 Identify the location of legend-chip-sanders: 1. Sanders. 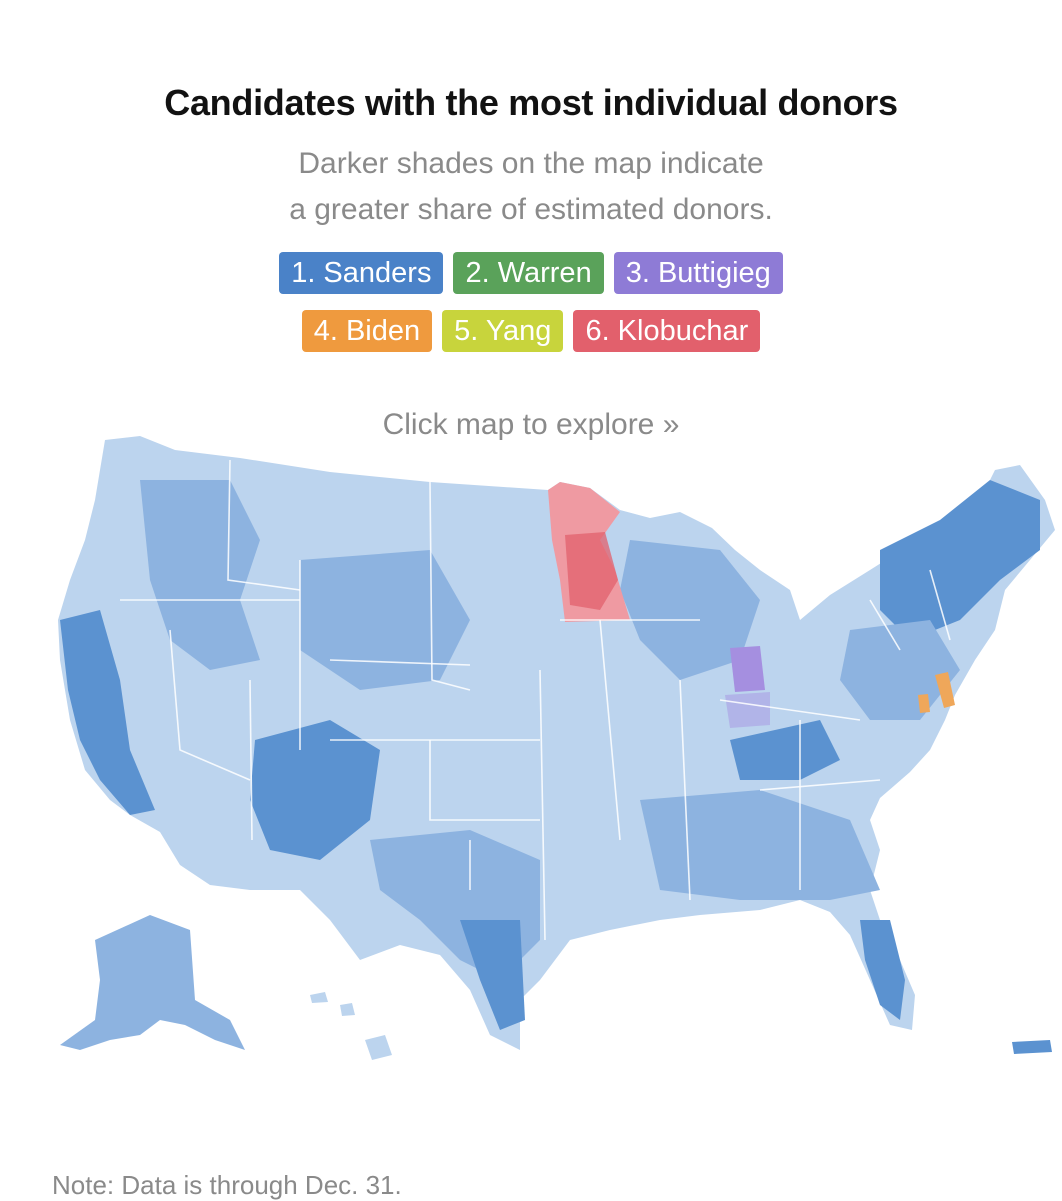
(361, 273).